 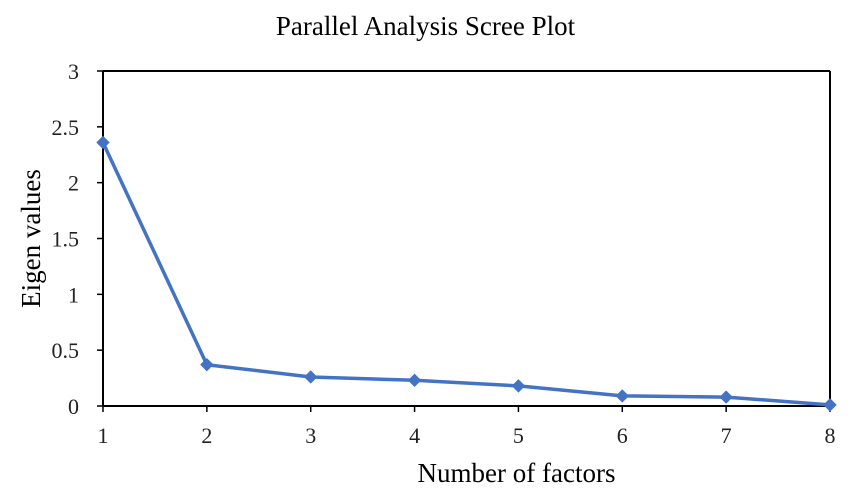 I want to click on y-tick-label: 1.5, so click(x=66, y=239).